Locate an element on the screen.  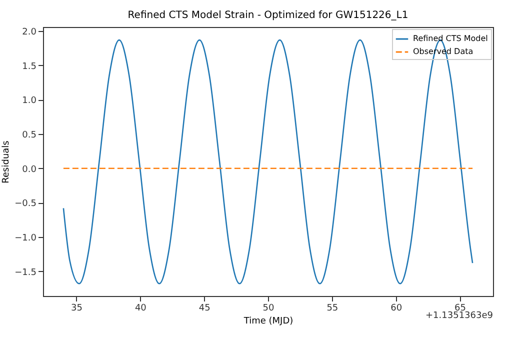
x-tick-label: 55 is located at coordinates (332, 309).